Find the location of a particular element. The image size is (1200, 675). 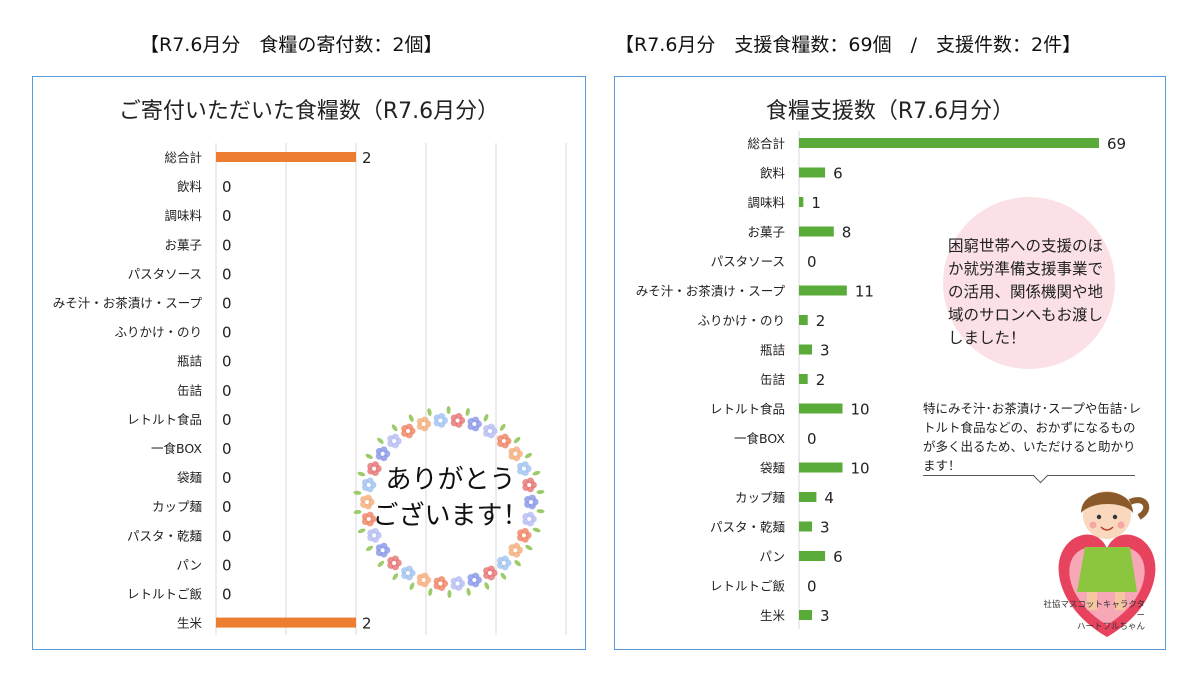

thanks-message: ありがとう ございます！ is located at coordinates (450, 498).